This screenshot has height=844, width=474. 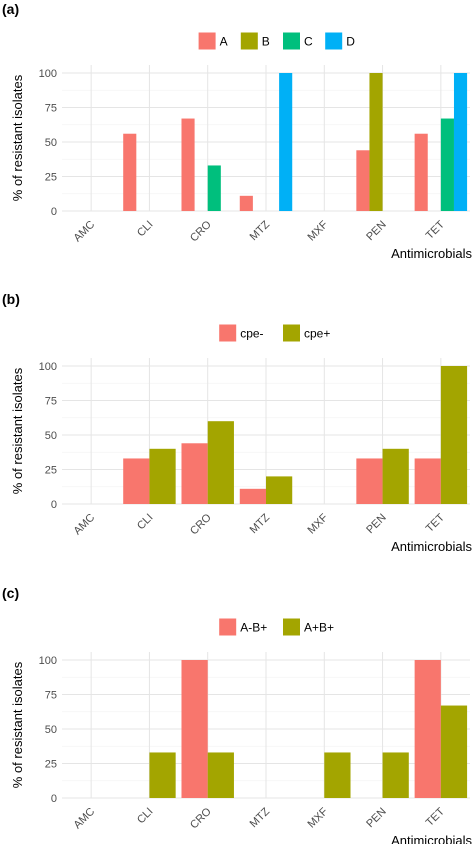 I want to click on bar-A-CRO, so click(x=188, y=164).